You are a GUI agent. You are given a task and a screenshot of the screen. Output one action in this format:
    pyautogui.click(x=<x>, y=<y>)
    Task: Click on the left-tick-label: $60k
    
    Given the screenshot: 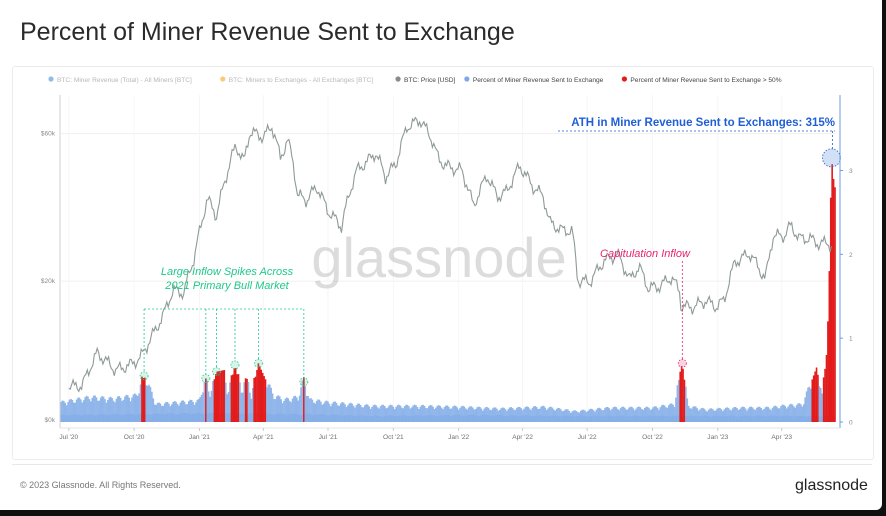 What is the action you would take?
    pyautogui.click(x=48, y=134)
    